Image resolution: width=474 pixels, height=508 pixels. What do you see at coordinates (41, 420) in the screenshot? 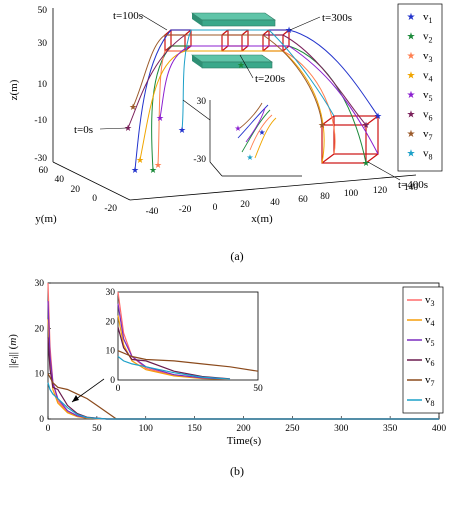
I see `y-tick-label-b: 0` at bounding box center [41, 420].